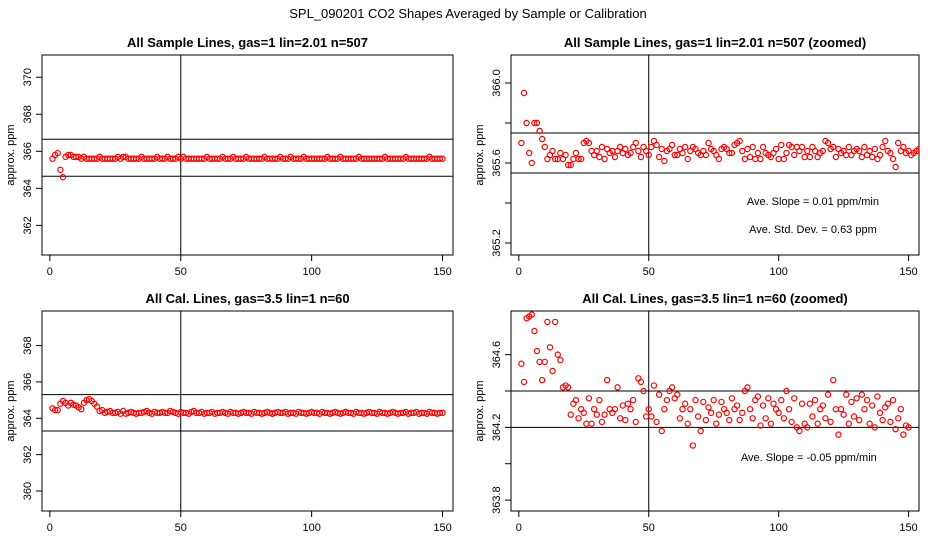 This screenshot has width=936, height=540. I want to click on x-tick-label: 100, so click(778, 272).